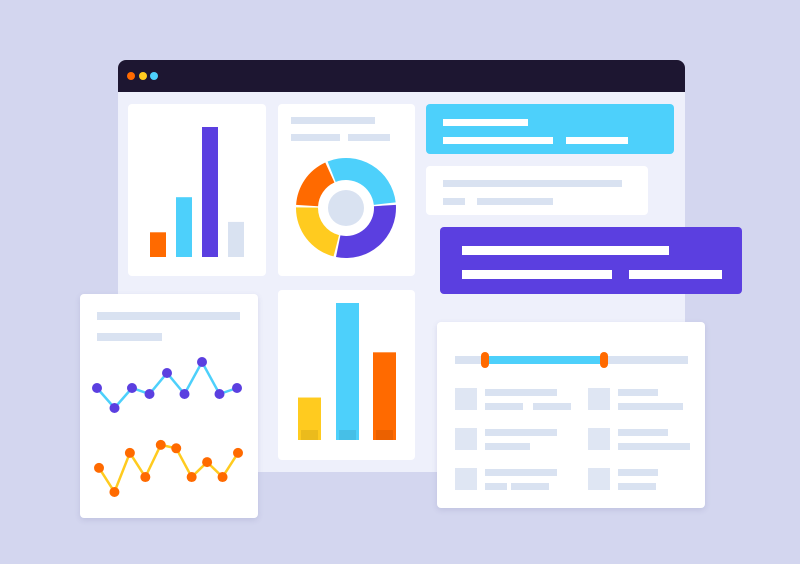  What do you see at coordinates (131, 76) in the screenshot?
I see `close-dot` at bounding box center [131, 76].